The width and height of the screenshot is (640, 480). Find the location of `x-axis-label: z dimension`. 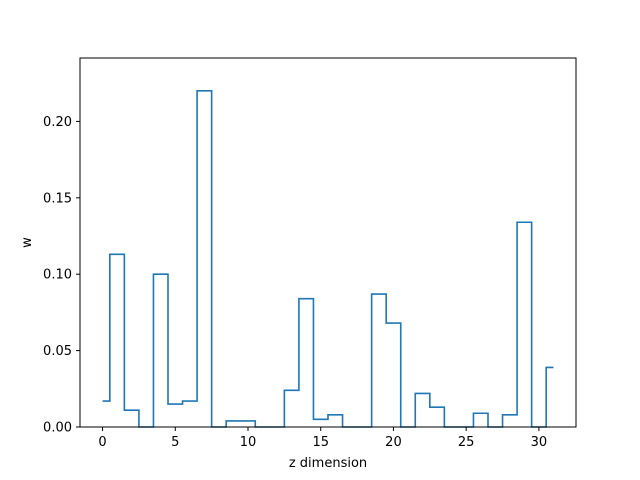

x-axis-label: z dimension is located at coordinates (328, 463).